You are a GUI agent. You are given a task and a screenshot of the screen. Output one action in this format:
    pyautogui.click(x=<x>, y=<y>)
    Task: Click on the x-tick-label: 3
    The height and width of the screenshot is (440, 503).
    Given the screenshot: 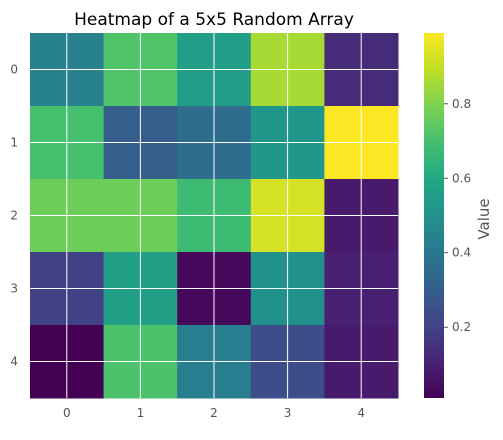 What is the action you would take?
    pyautogui.click(x=288, y=413)
    